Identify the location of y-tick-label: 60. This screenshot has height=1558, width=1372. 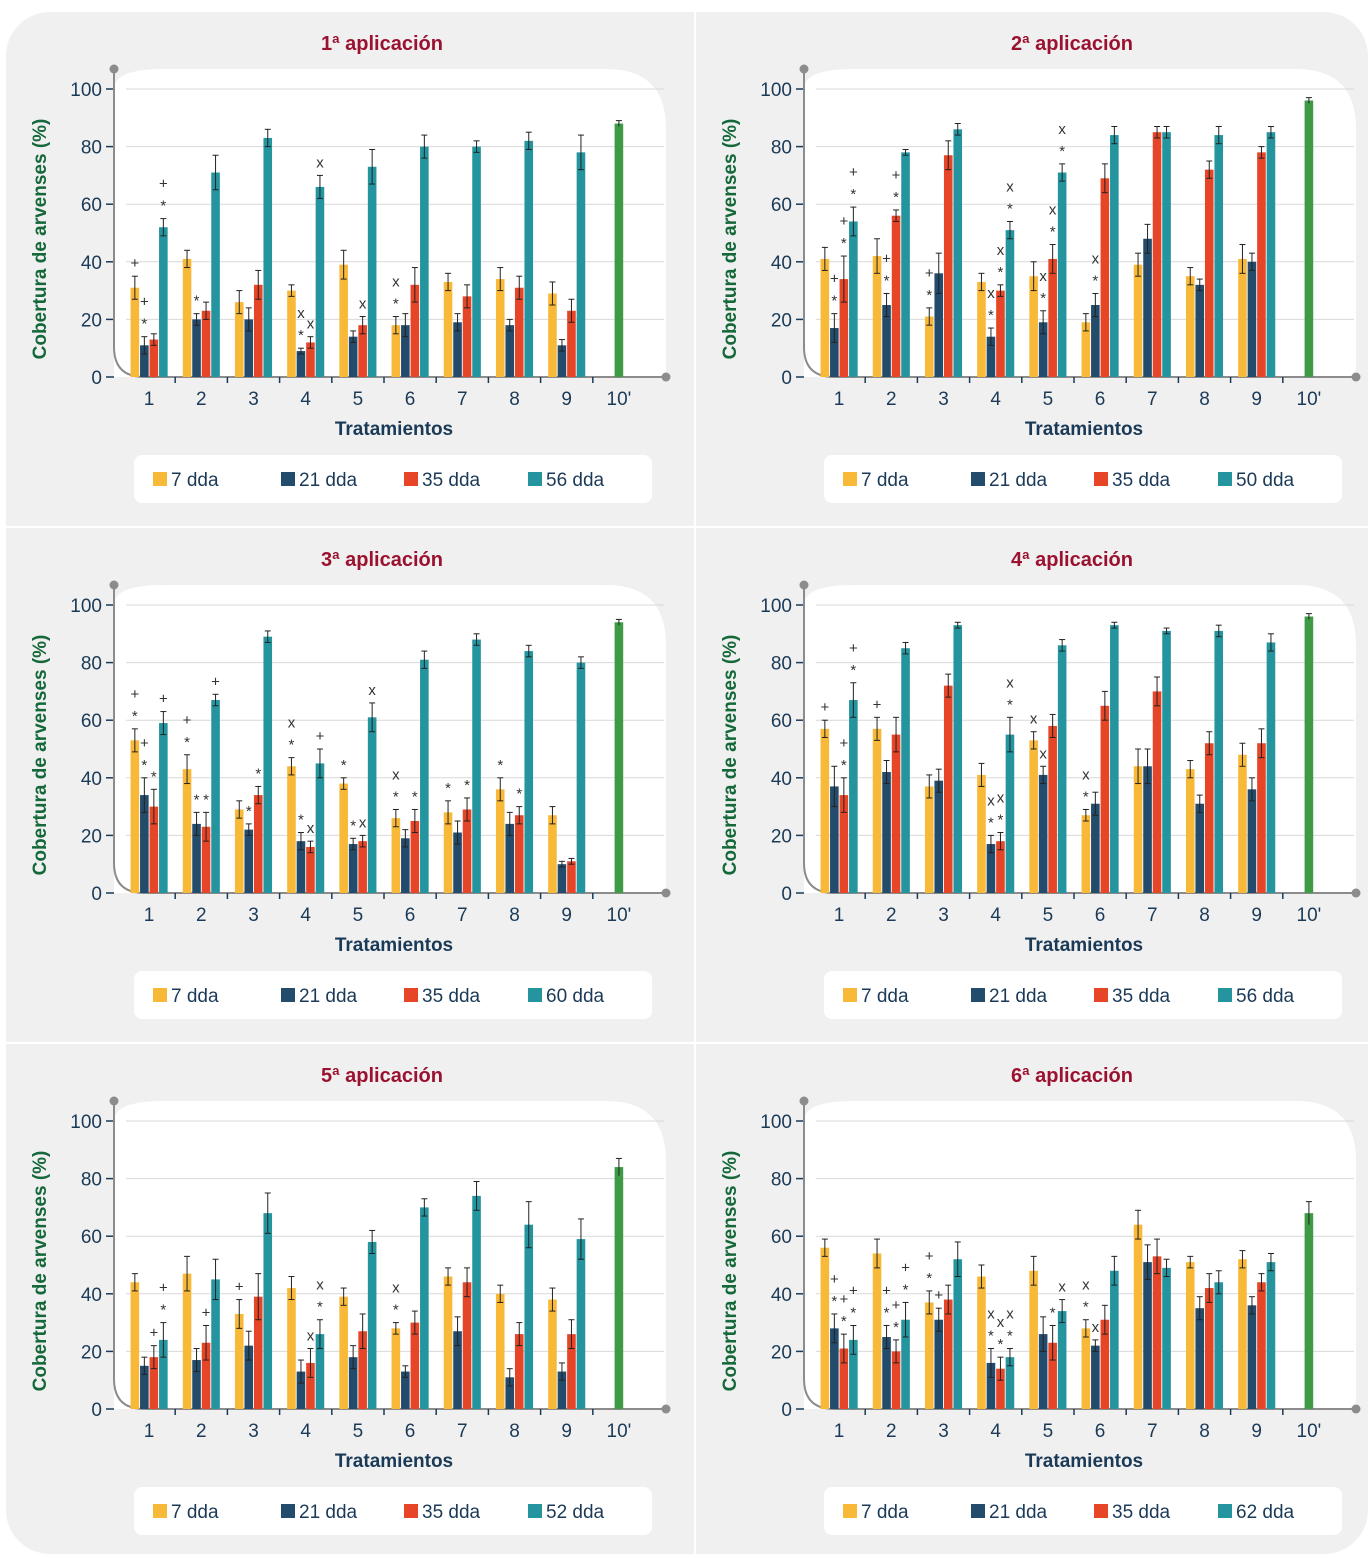
(781, 721).